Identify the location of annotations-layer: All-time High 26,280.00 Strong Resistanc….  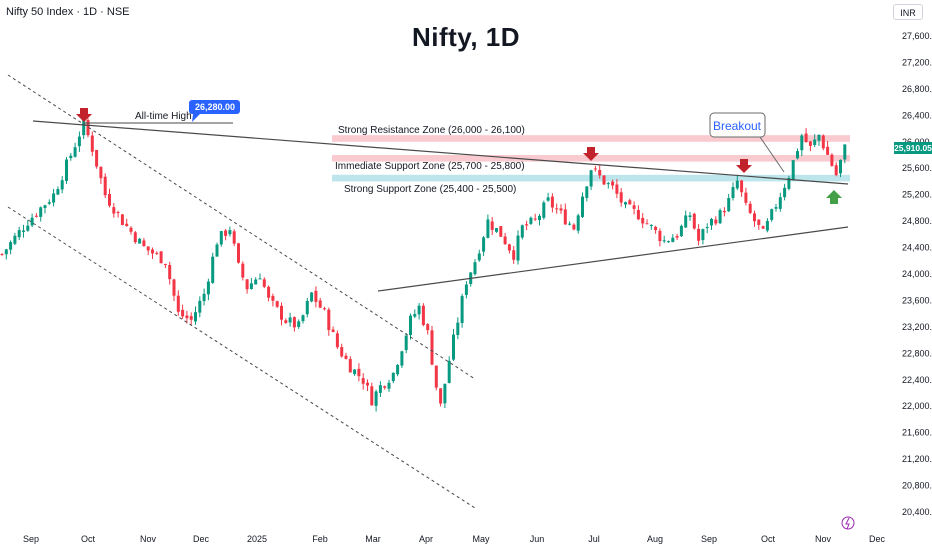
(460, 147).